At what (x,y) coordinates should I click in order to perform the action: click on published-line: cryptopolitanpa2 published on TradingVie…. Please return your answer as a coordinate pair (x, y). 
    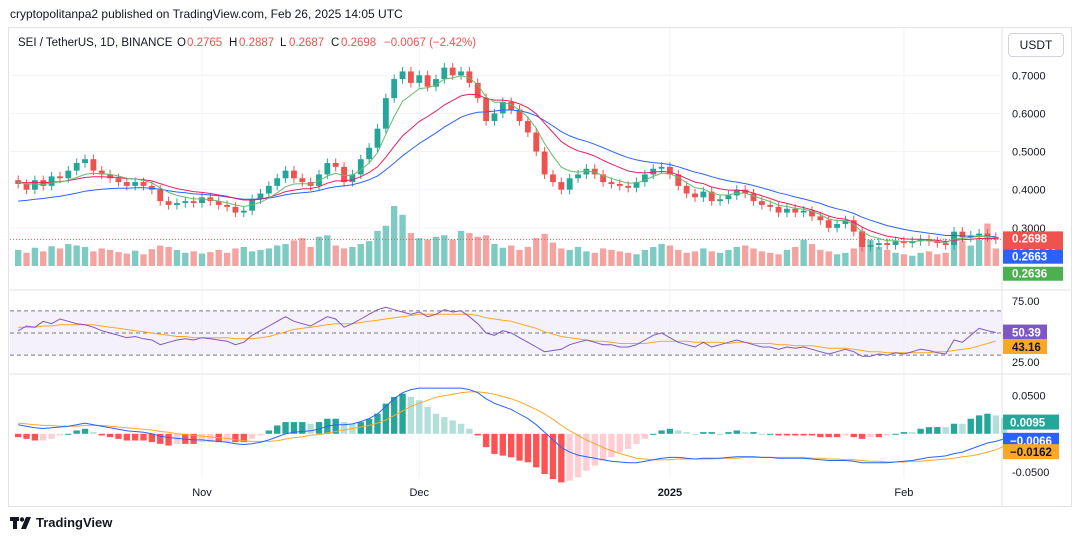
    Looking at the image, I should click on (206, 14).